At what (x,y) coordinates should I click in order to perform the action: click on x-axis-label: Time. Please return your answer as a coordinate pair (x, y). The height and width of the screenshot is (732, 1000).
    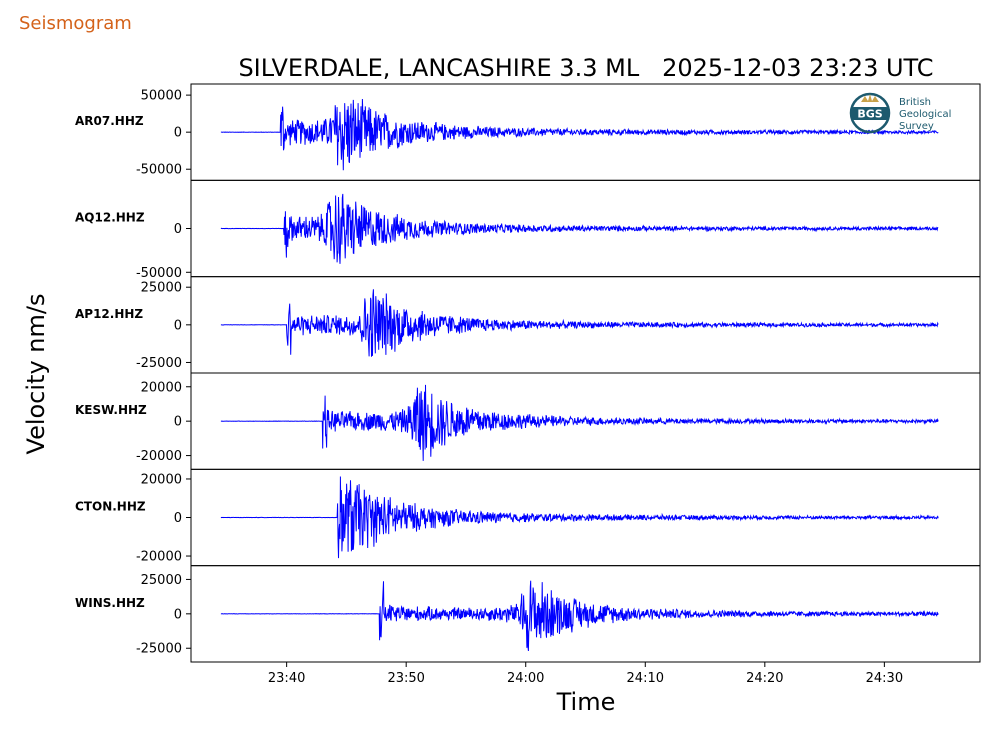
    Looking at the image, I should click on (586, 702).